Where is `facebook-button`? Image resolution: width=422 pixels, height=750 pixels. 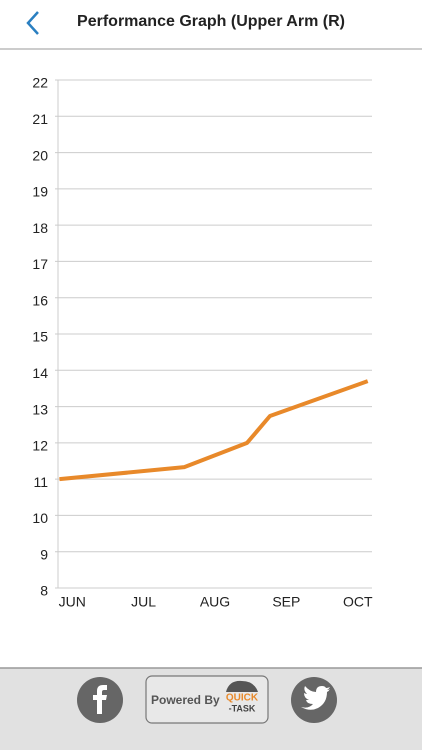 facebook-button is located at coordinates (100, 700).